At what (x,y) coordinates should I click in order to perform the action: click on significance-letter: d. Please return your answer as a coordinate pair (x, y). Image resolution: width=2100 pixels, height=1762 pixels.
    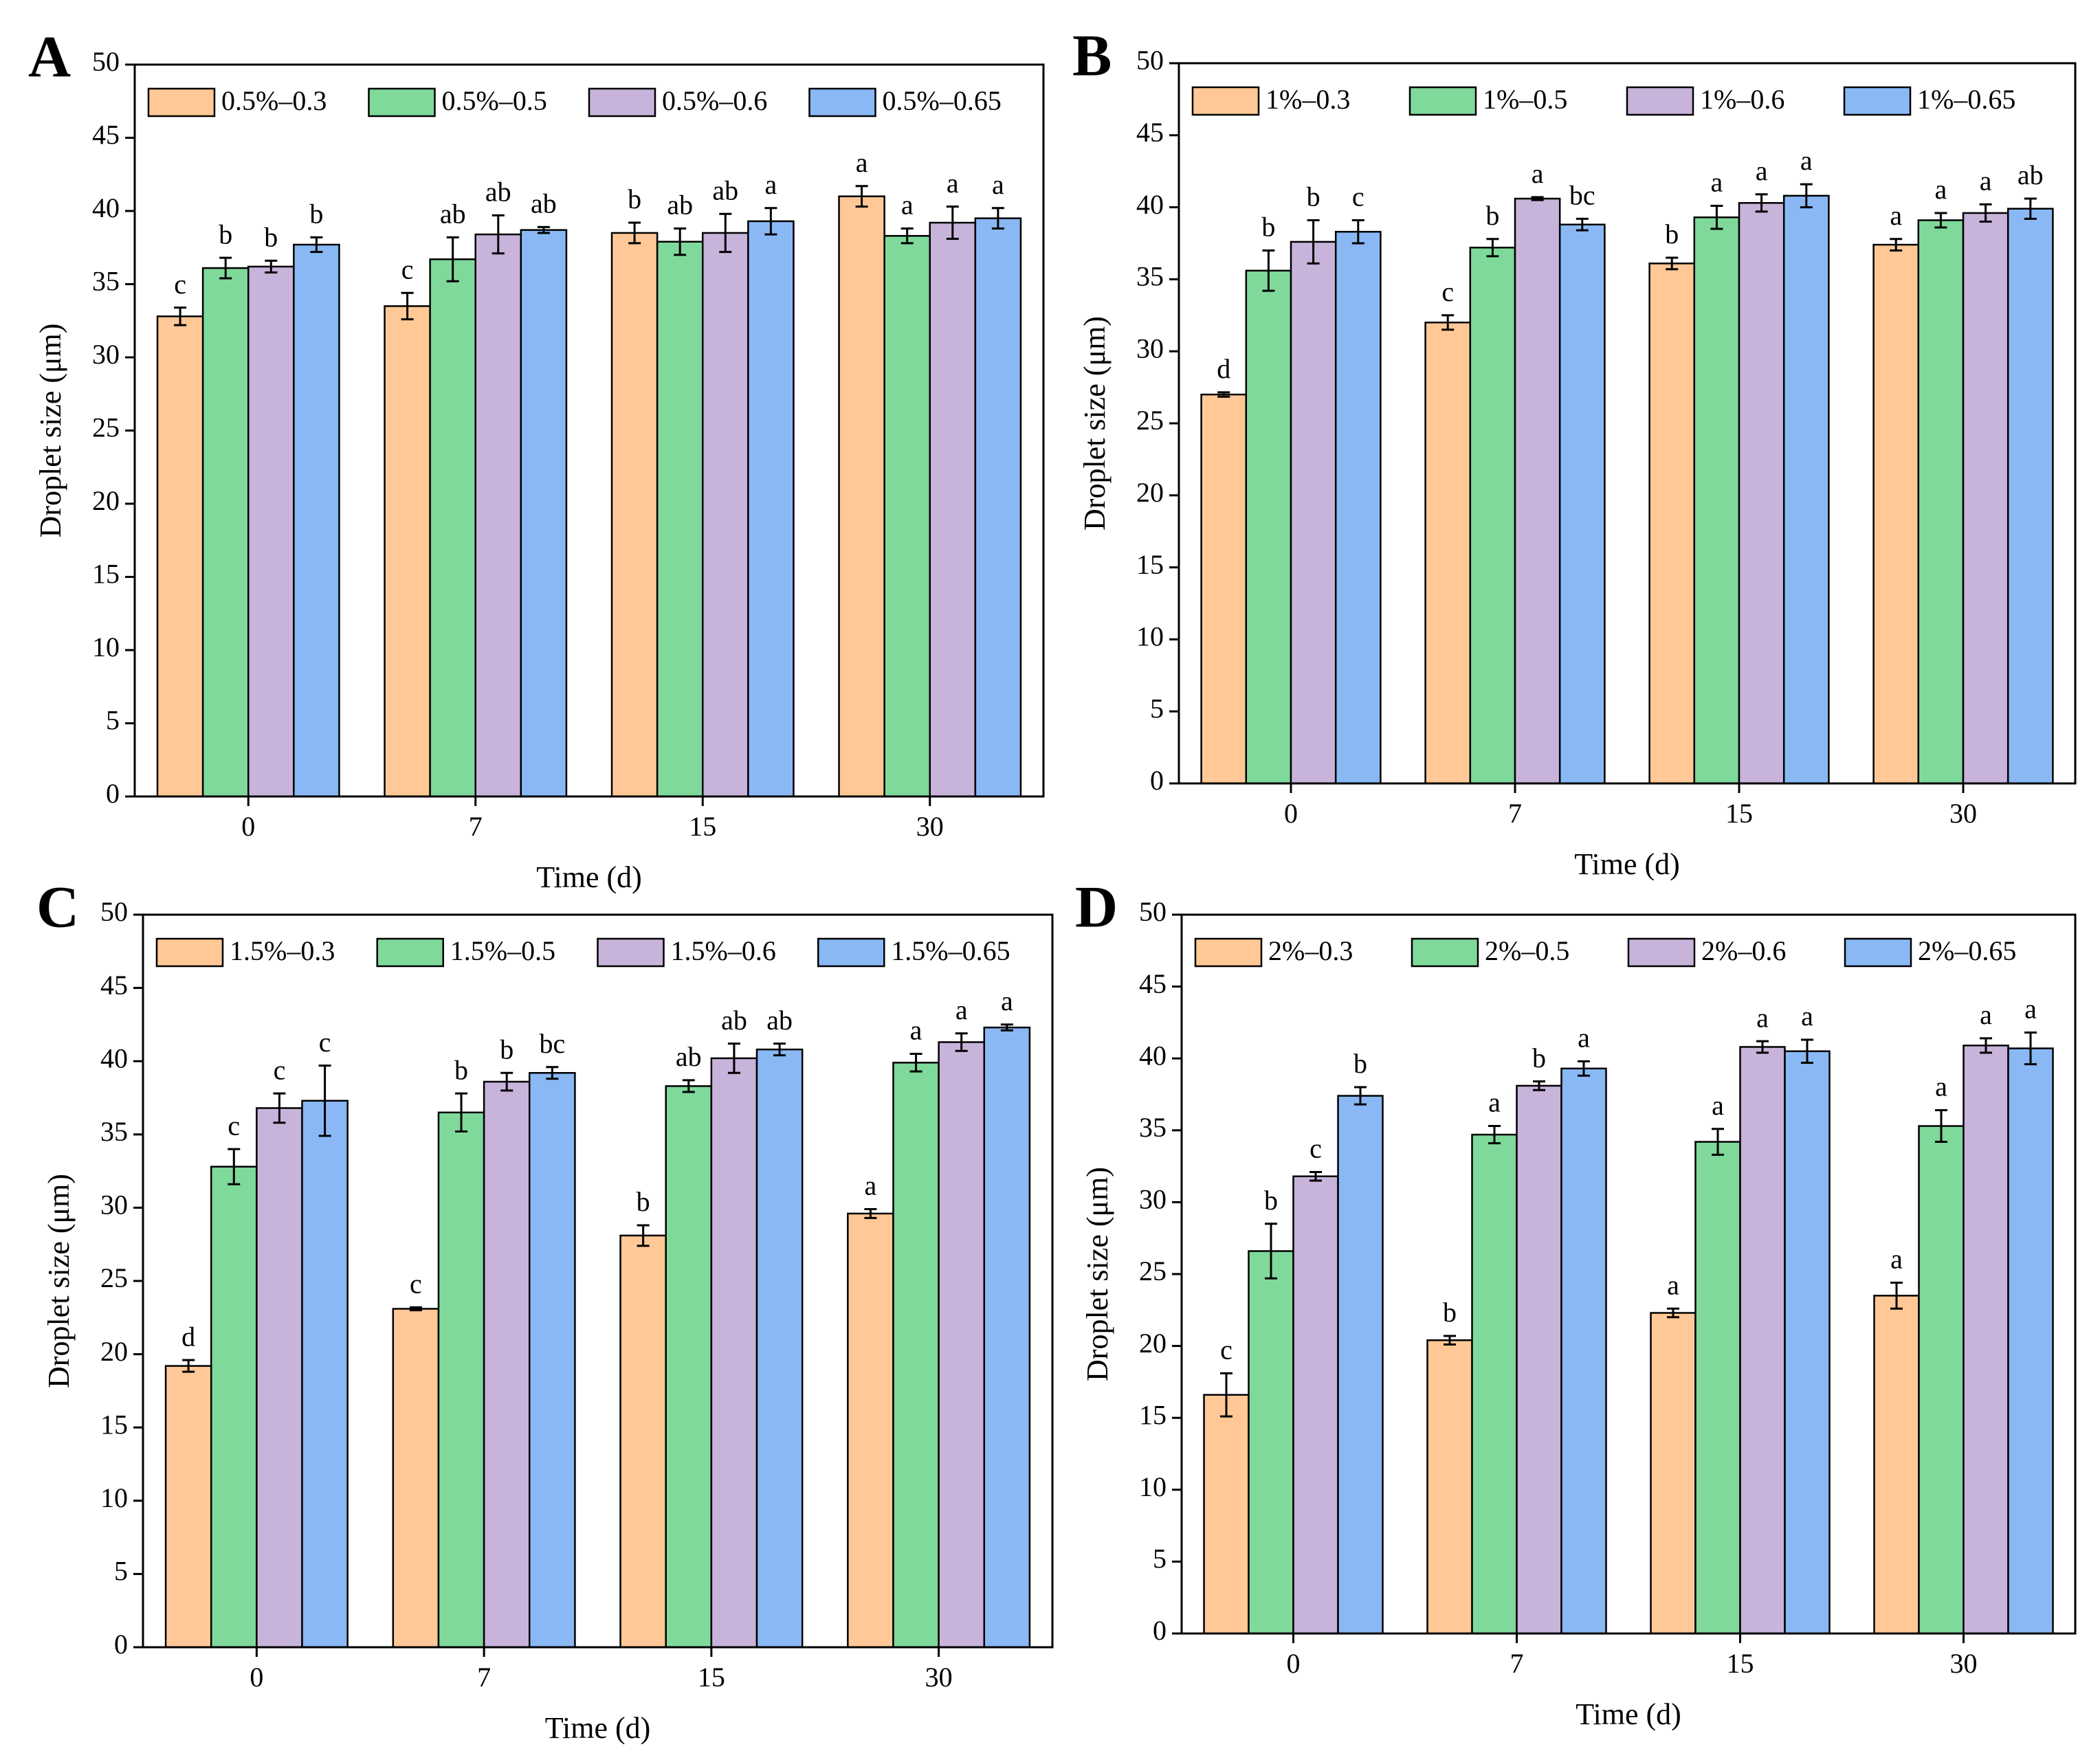
    Looking at the image, I should click on (1223, 368).